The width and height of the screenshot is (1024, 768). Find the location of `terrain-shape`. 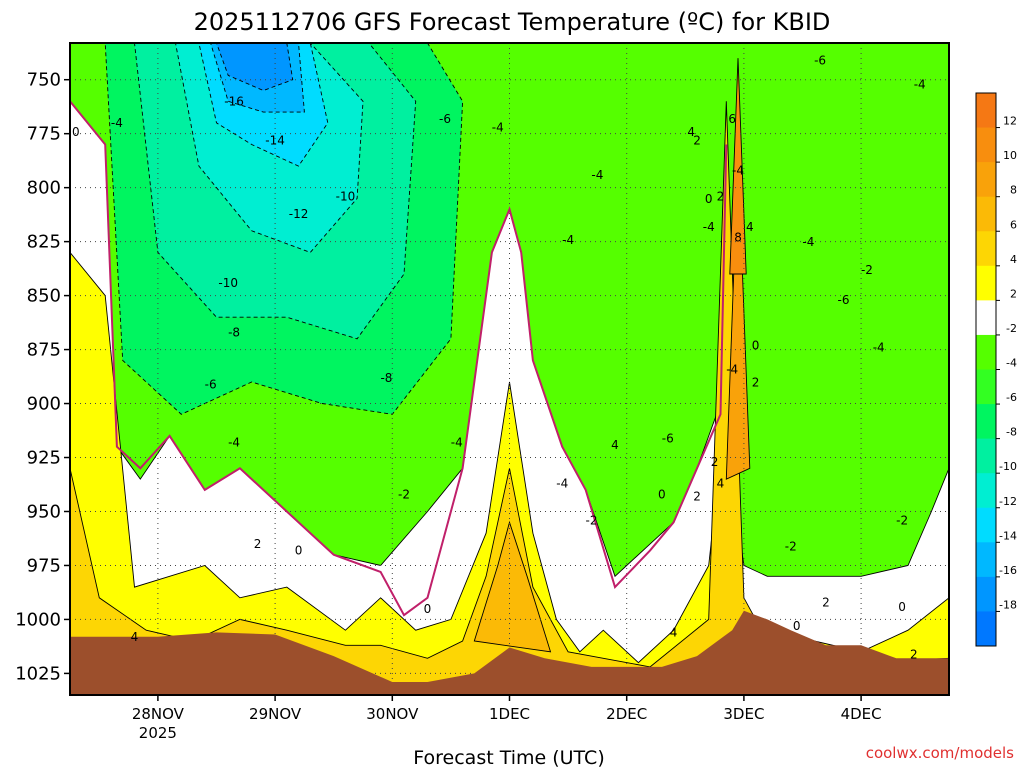

terrain-shape is located at coordinates (509, 652).